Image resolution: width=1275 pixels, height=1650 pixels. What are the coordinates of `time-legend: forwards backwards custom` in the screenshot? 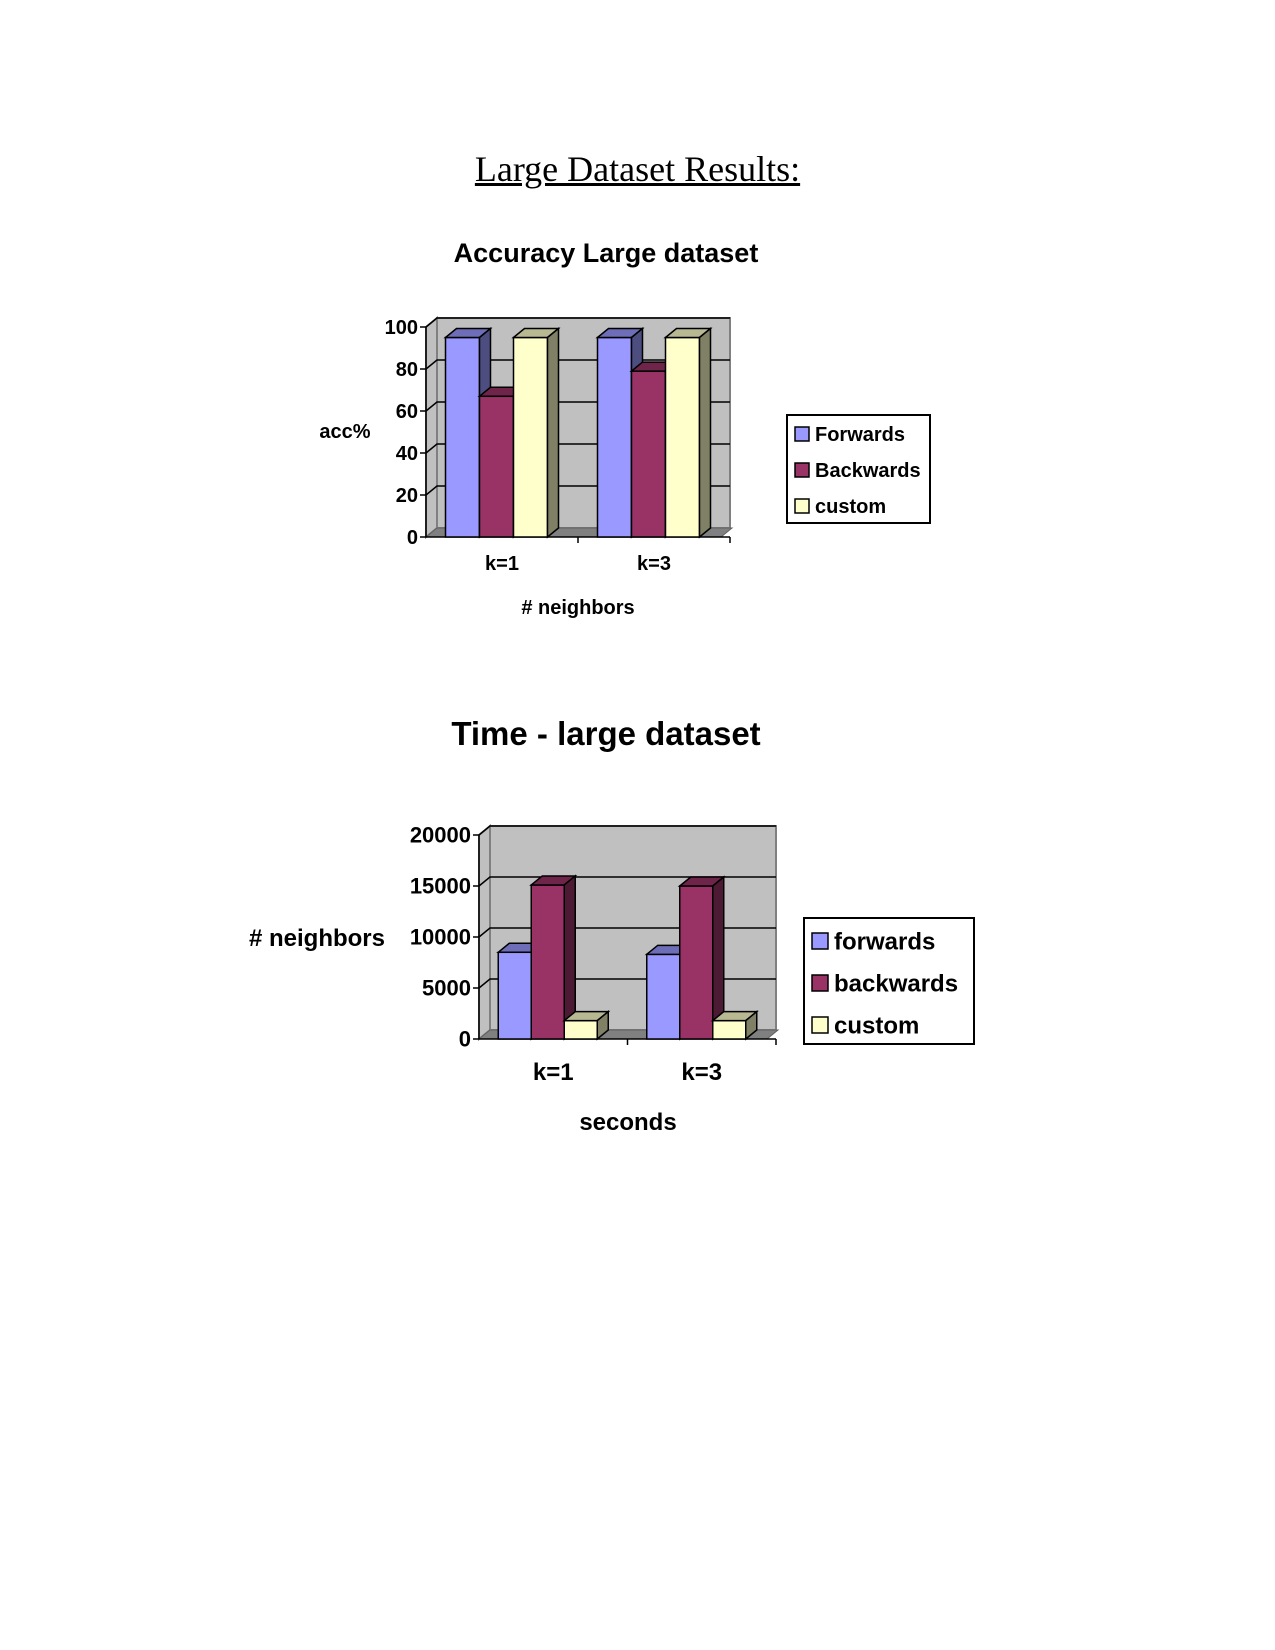 It's located at (889, 981).